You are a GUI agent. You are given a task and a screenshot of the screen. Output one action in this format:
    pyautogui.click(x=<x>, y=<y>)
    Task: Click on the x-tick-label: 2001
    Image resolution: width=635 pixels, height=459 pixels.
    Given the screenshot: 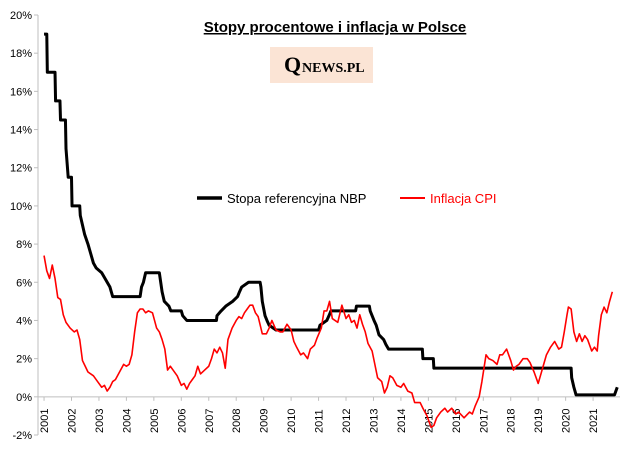 What is the action you would take?
    pyautogui.click(x=45, y=421)
    